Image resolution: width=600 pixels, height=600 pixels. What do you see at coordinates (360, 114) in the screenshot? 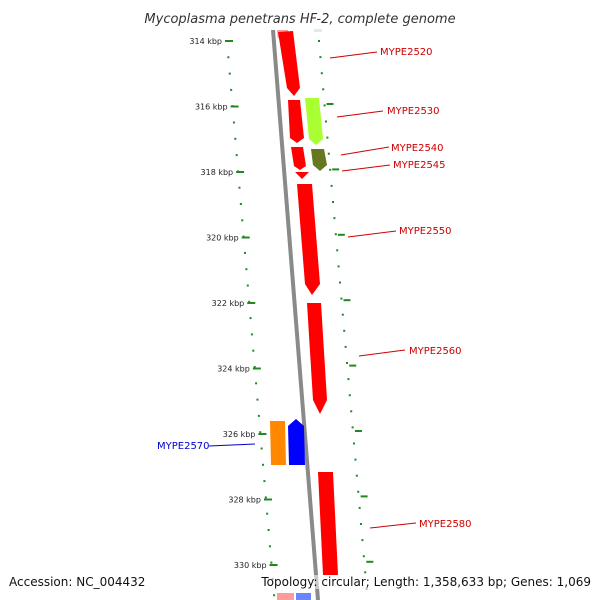
I see `callout-MYPE2530` at bounding box center [360, 114].